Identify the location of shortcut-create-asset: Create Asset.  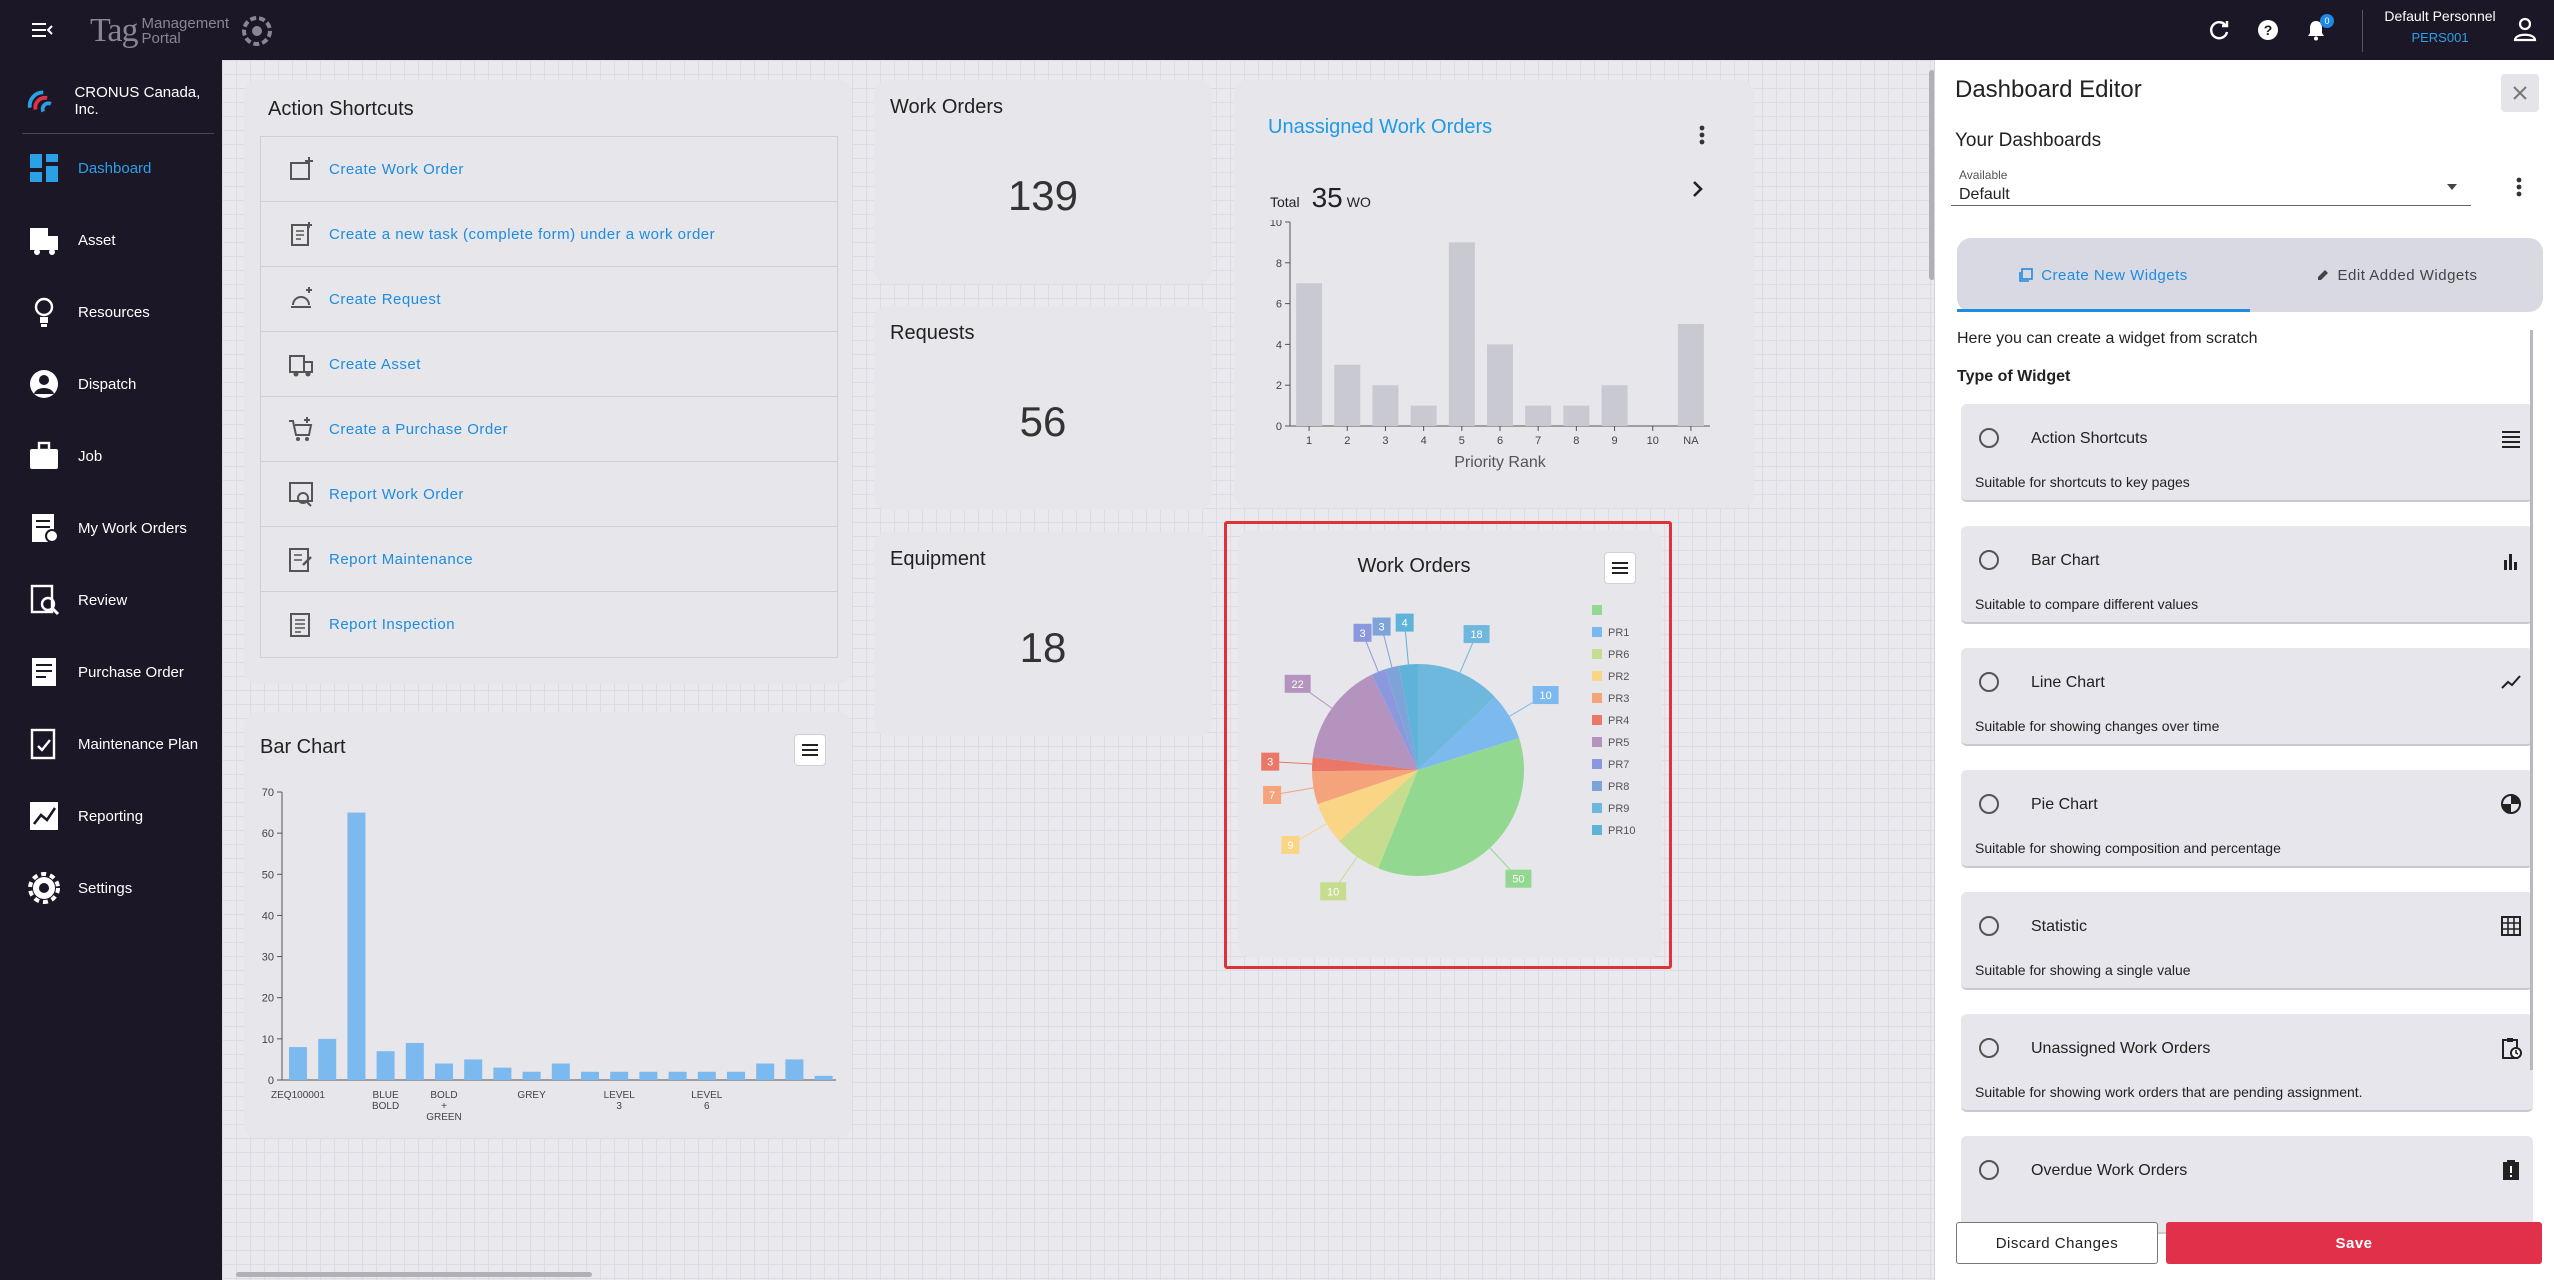
(549, 364).